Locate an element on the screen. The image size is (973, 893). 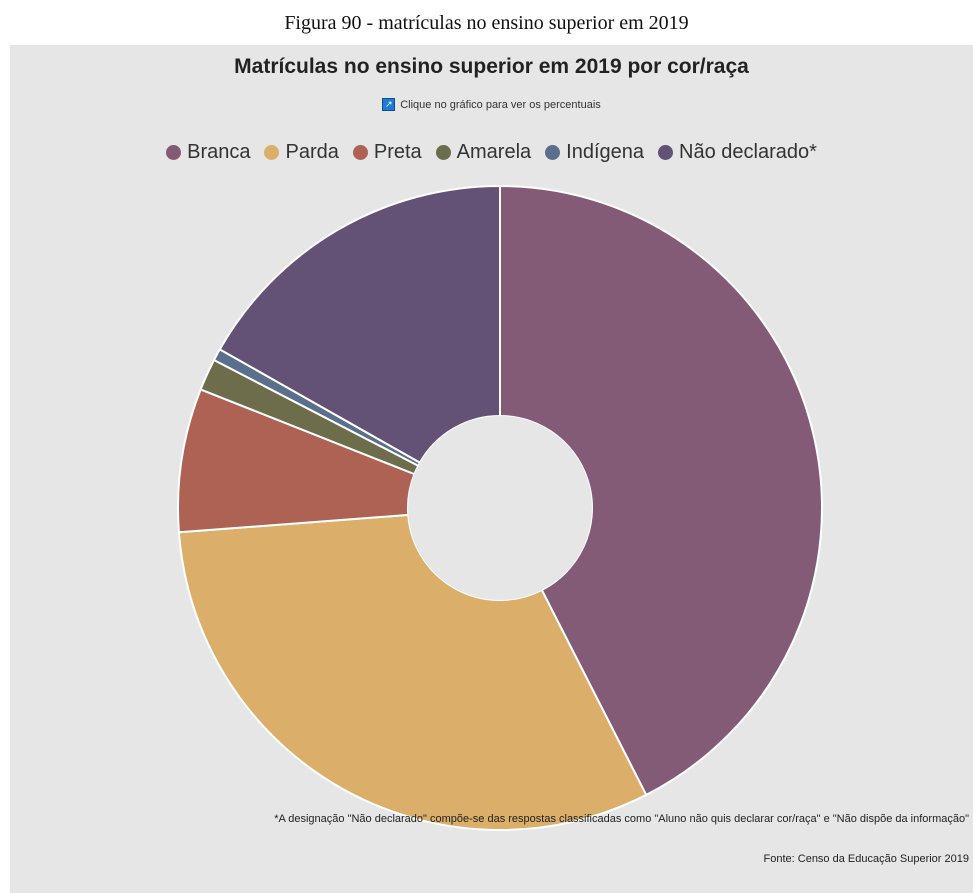
legend-item: Indígena is located at coordinates (594, 152).